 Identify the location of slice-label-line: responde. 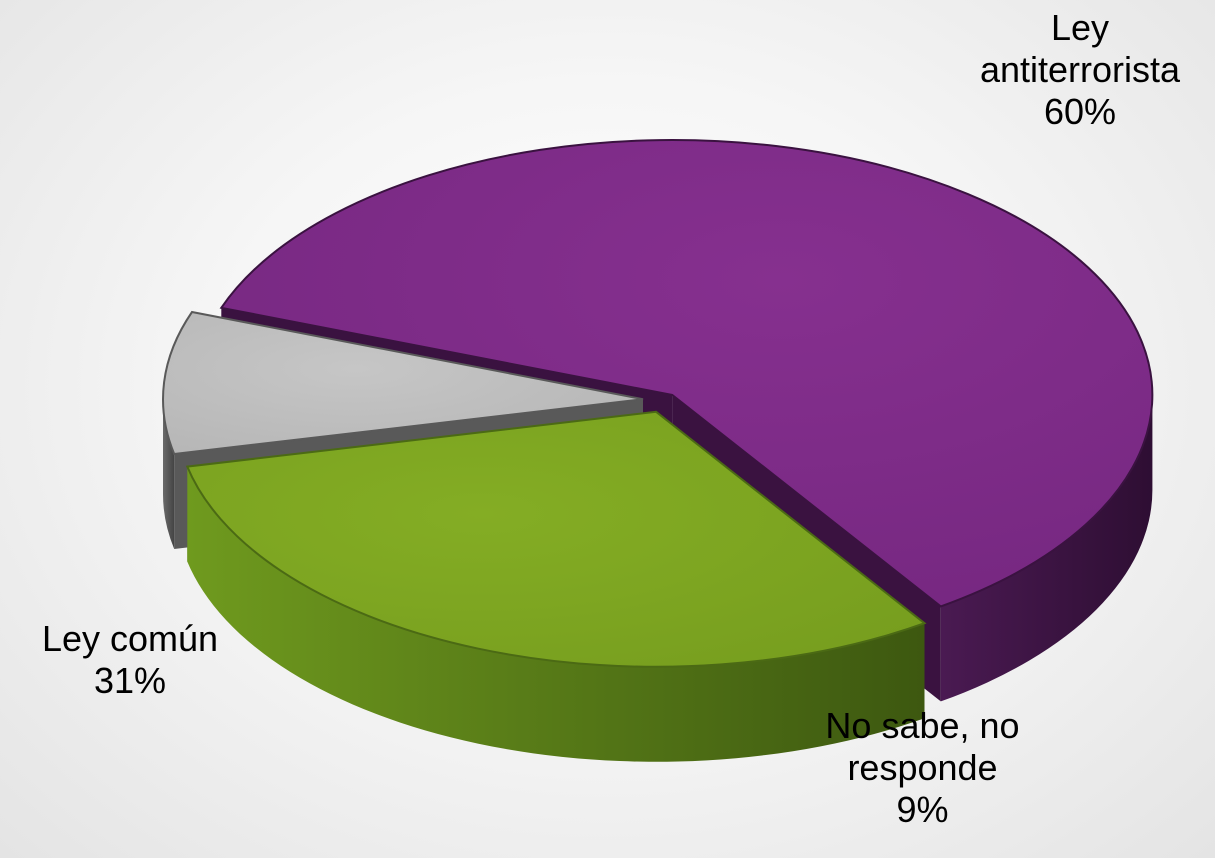
(922, 767).